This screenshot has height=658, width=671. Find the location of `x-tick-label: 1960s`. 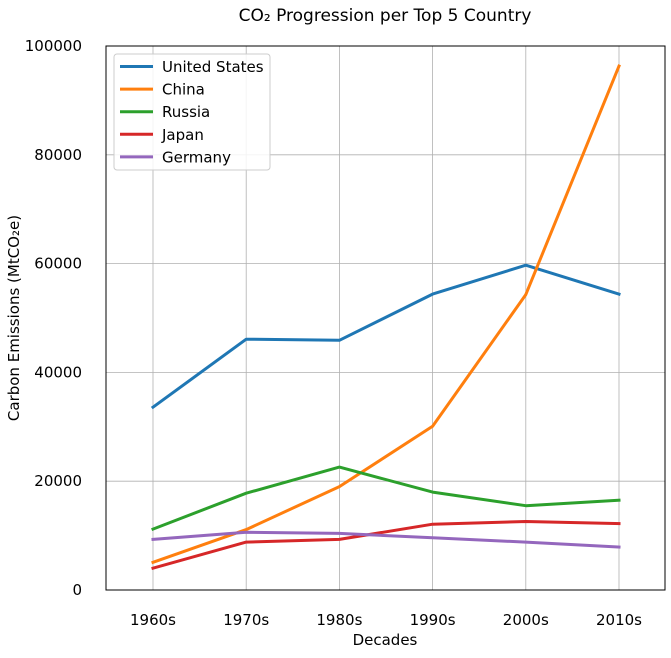

x-tick-label: 1960s is located at coordinates (153, 620).